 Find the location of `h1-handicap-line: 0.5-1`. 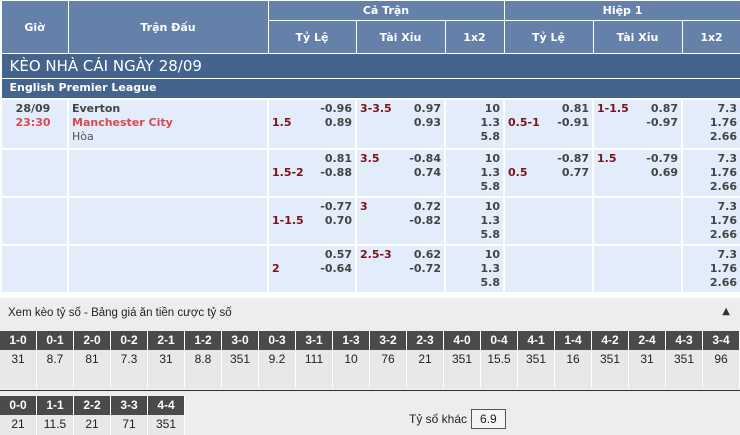

h1-handicap-line: 0.5-1 is located at coordinates (524, 122).